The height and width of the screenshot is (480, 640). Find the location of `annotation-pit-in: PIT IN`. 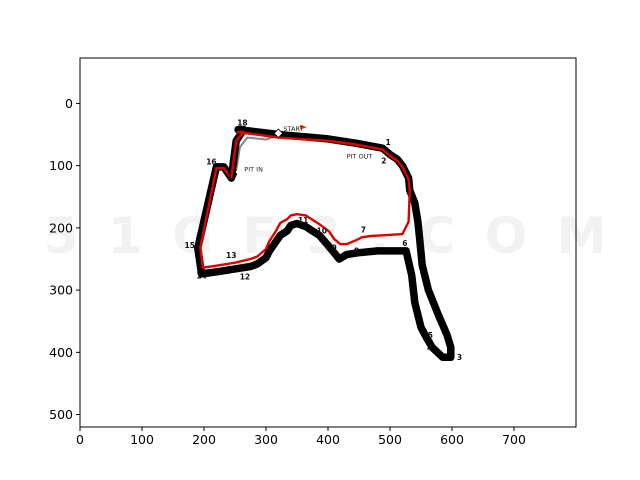

annotation-pit-in: PIT IN is located at coordinates (253, 169).